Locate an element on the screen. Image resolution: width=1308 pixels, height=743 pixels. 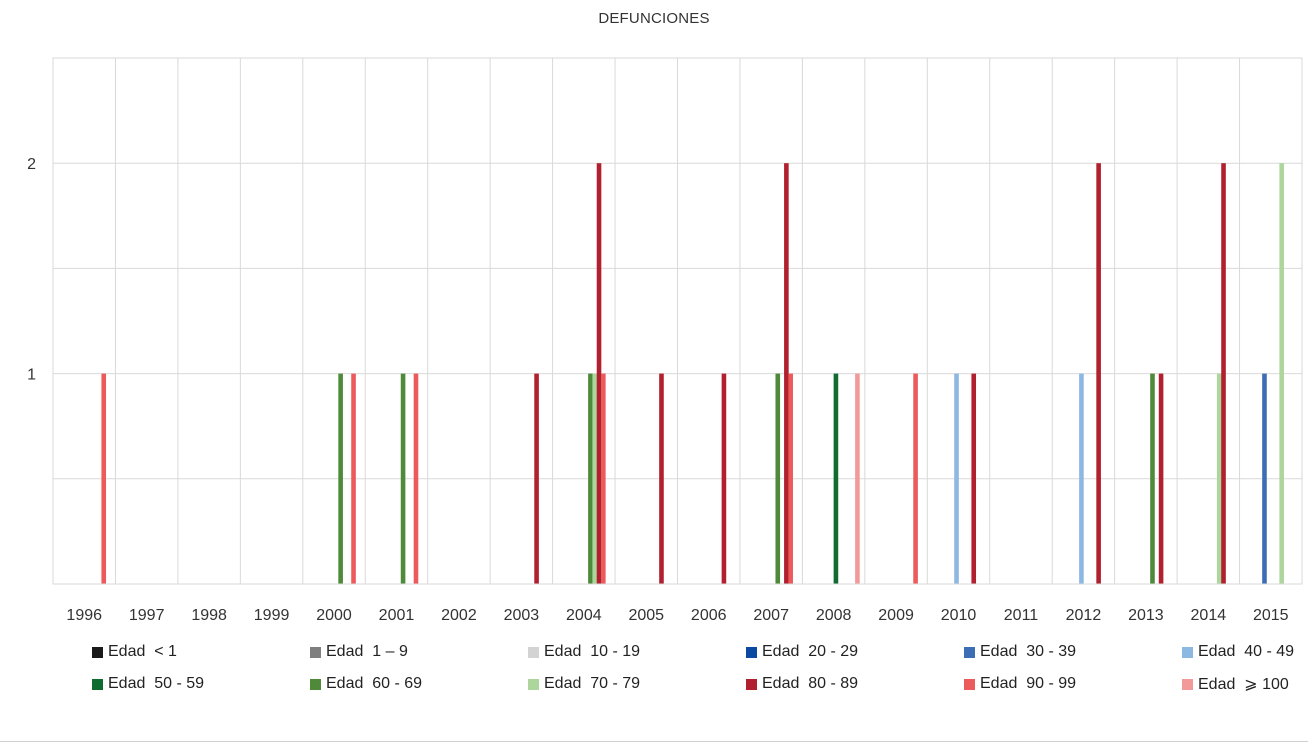
legend-label: Edad 80 - 89 is located at coordinates (810, 683).